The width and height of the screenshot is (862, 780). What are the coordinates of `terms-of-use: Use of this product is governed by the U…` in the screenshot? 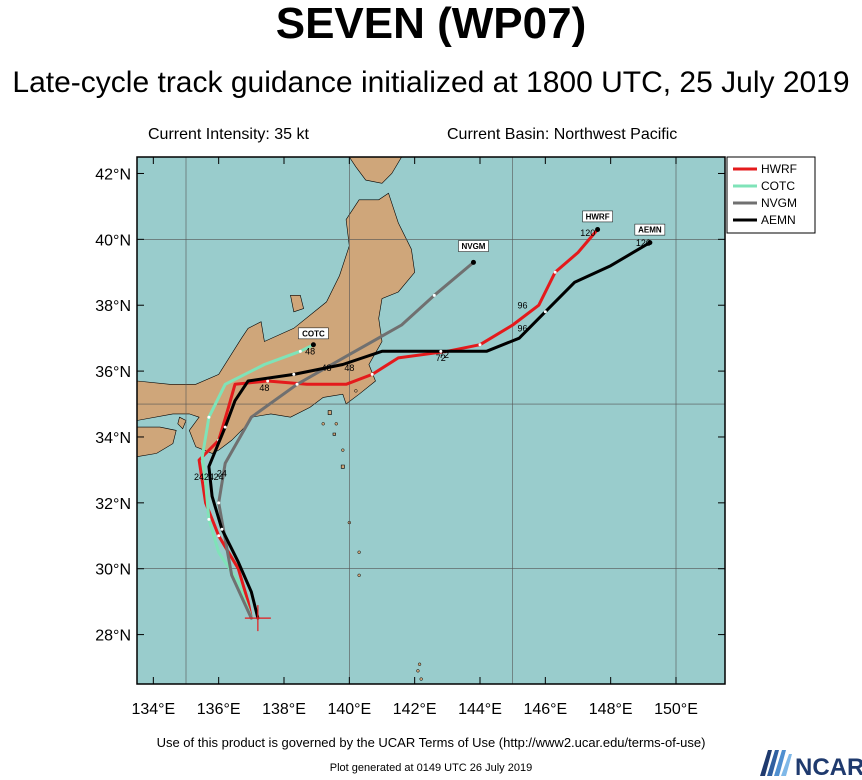 It's located at (431, 742).